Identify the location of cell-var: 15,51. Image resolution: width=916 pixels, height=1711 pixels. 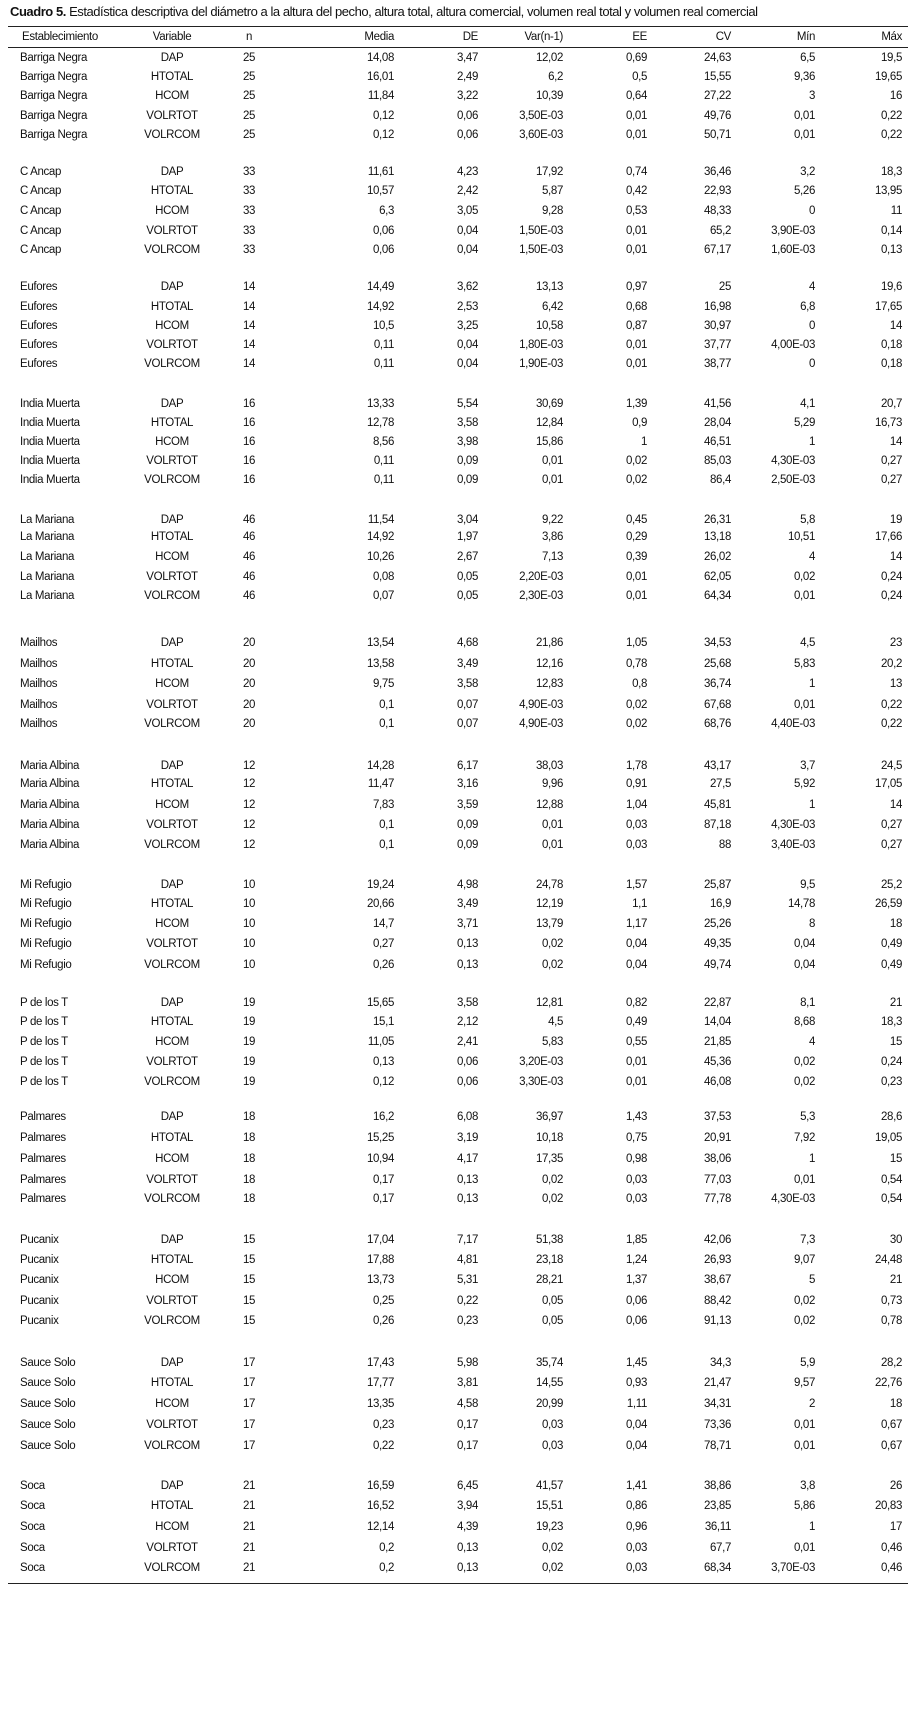
(549, 1506).